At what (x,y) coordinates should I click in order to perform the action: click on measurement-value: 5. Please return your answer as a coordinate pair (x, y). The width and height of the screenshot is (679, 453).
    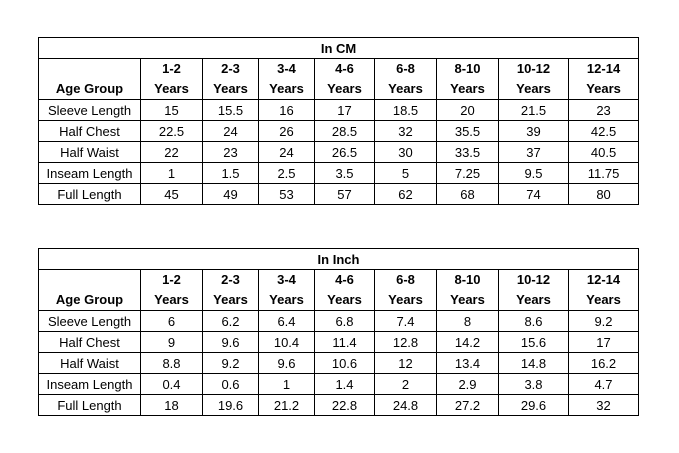
    Looking at the image, I should click on (405, 173).